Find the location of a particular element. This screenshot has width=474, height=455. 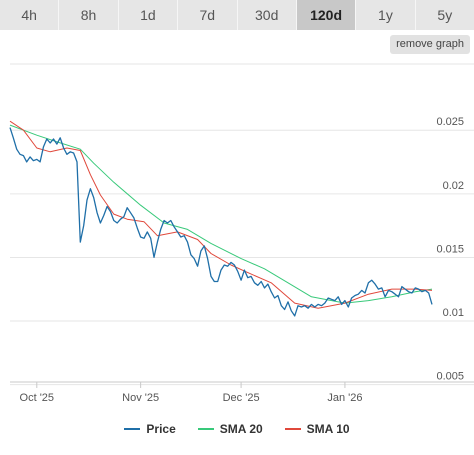

chart-legend: Price SMA 20 SMA 10 is located at coordinates (237, 429).